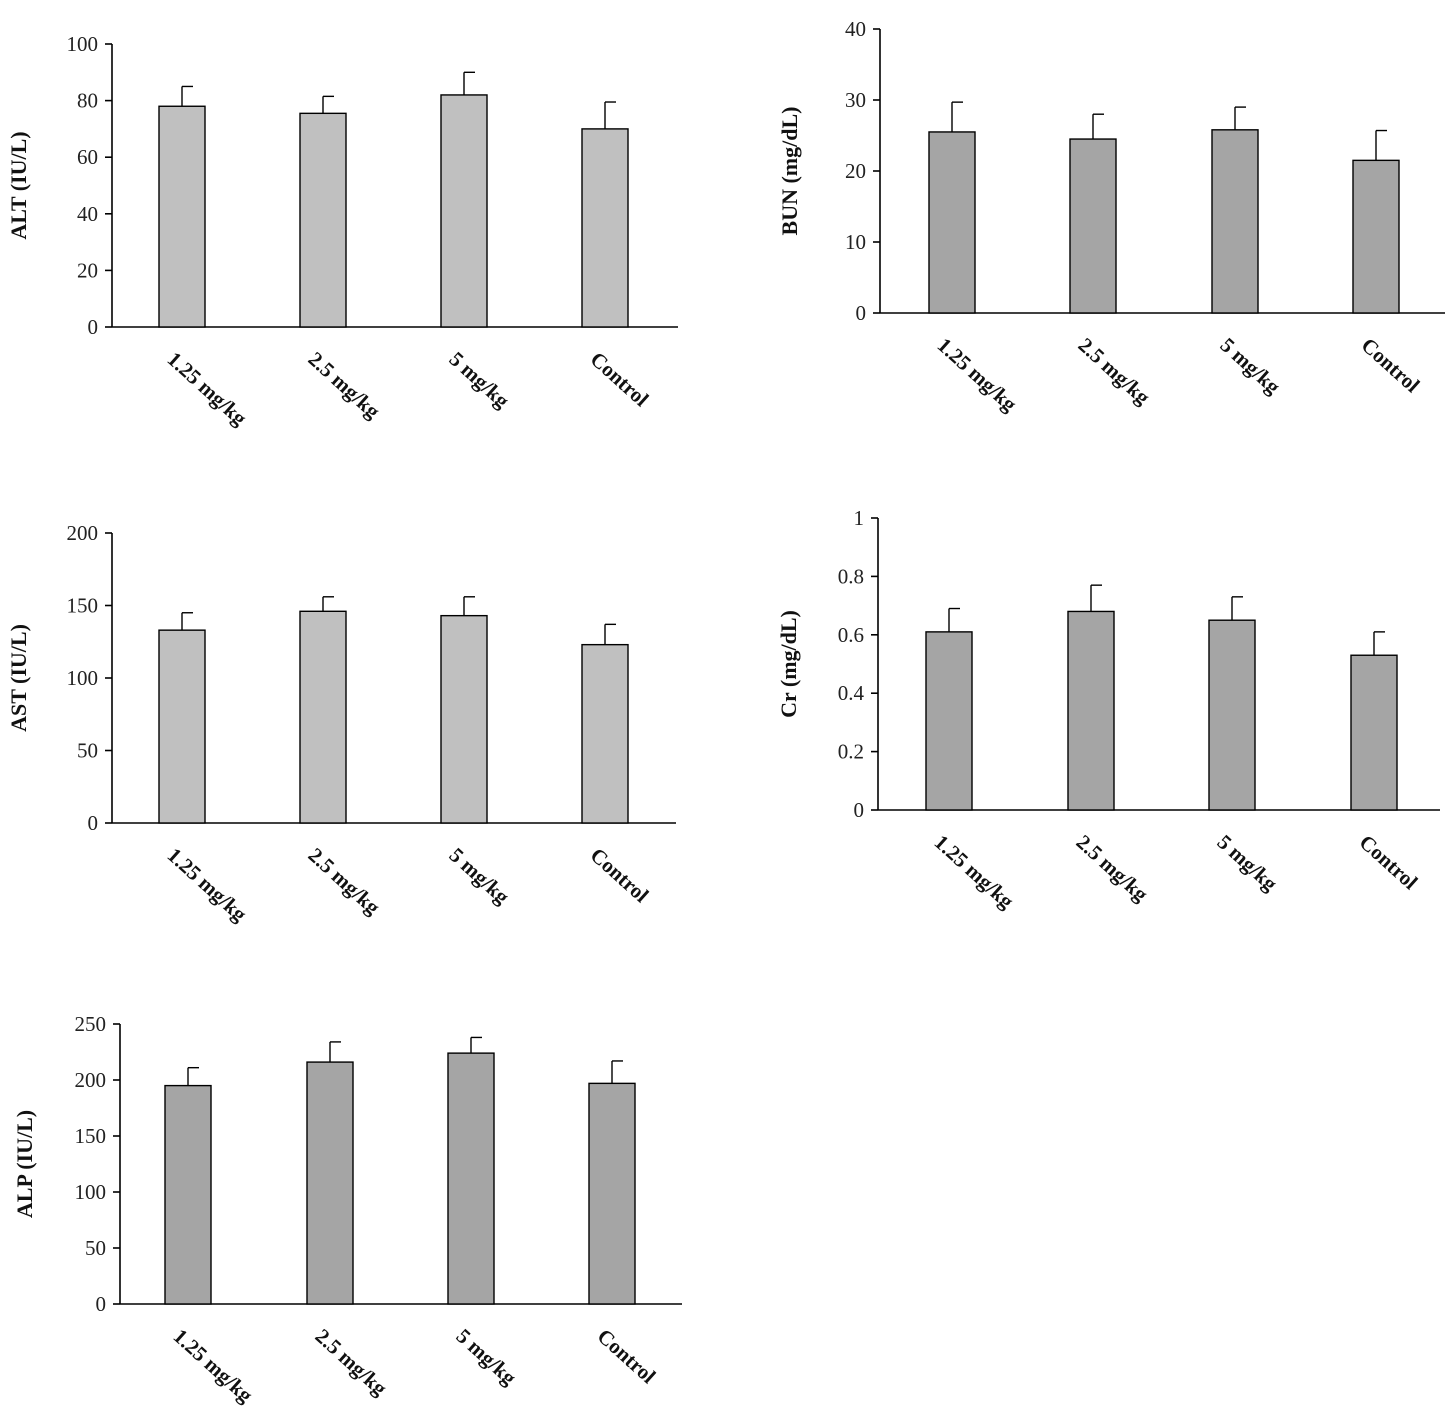  I want to click on y-tick-label: 0.2, so click(851, 752).